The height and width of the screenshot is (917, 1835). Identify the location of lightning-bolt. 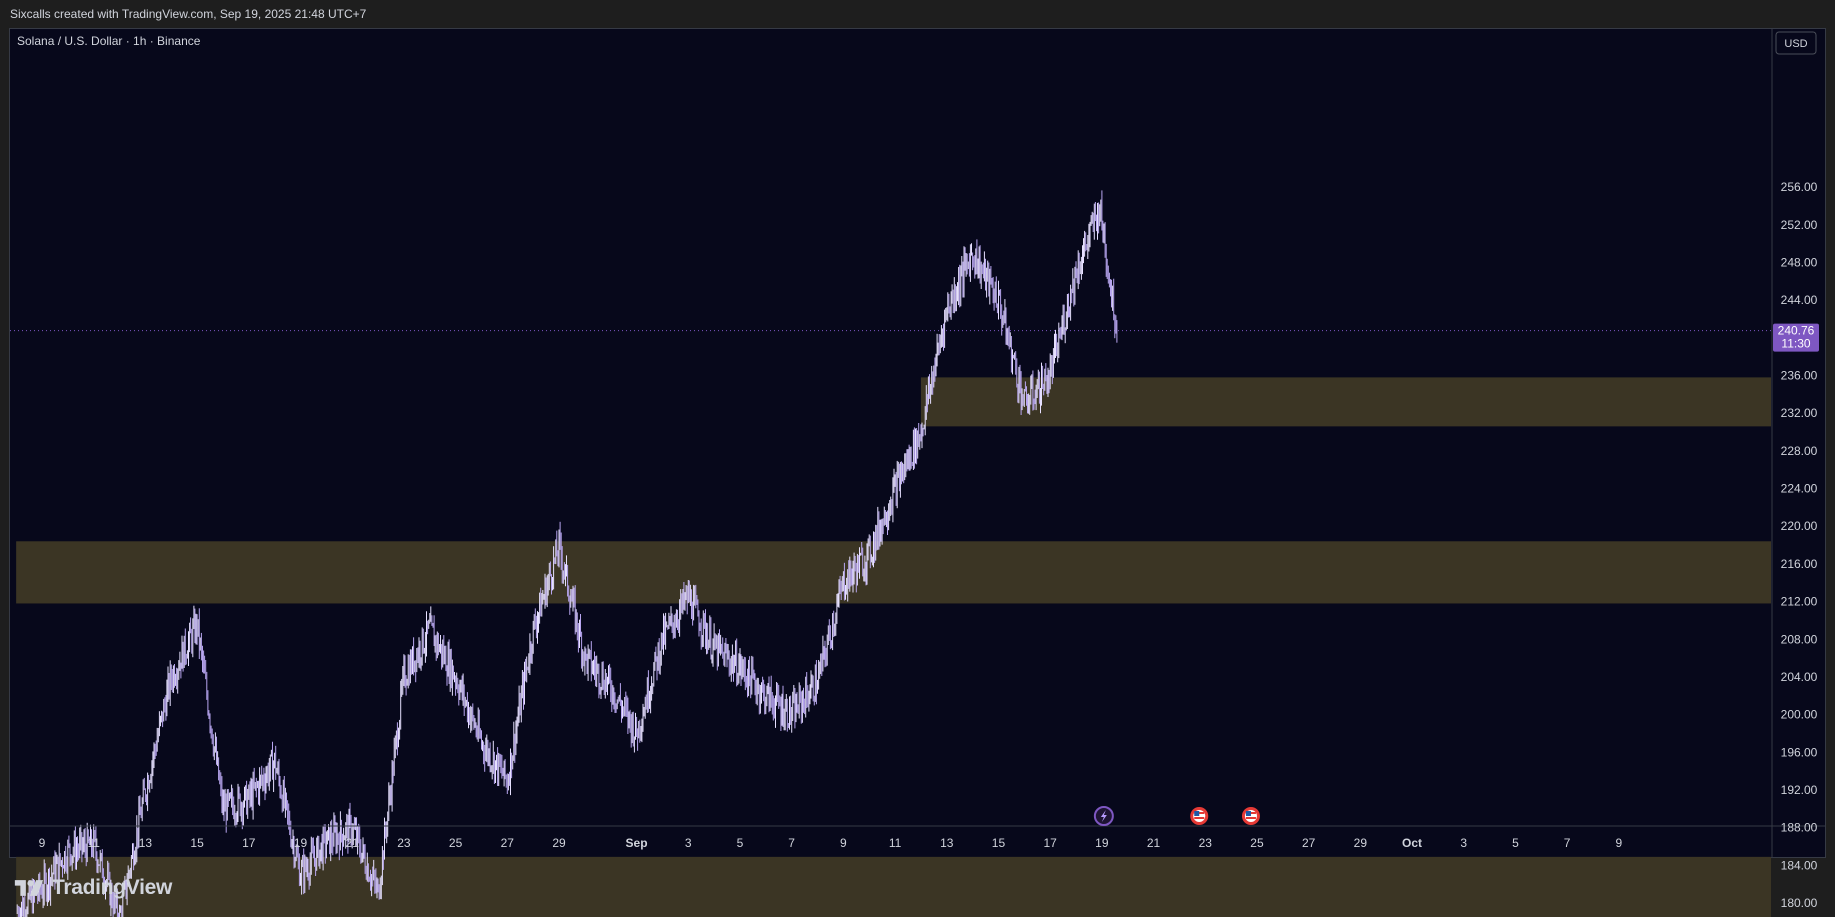
(1103, 816).